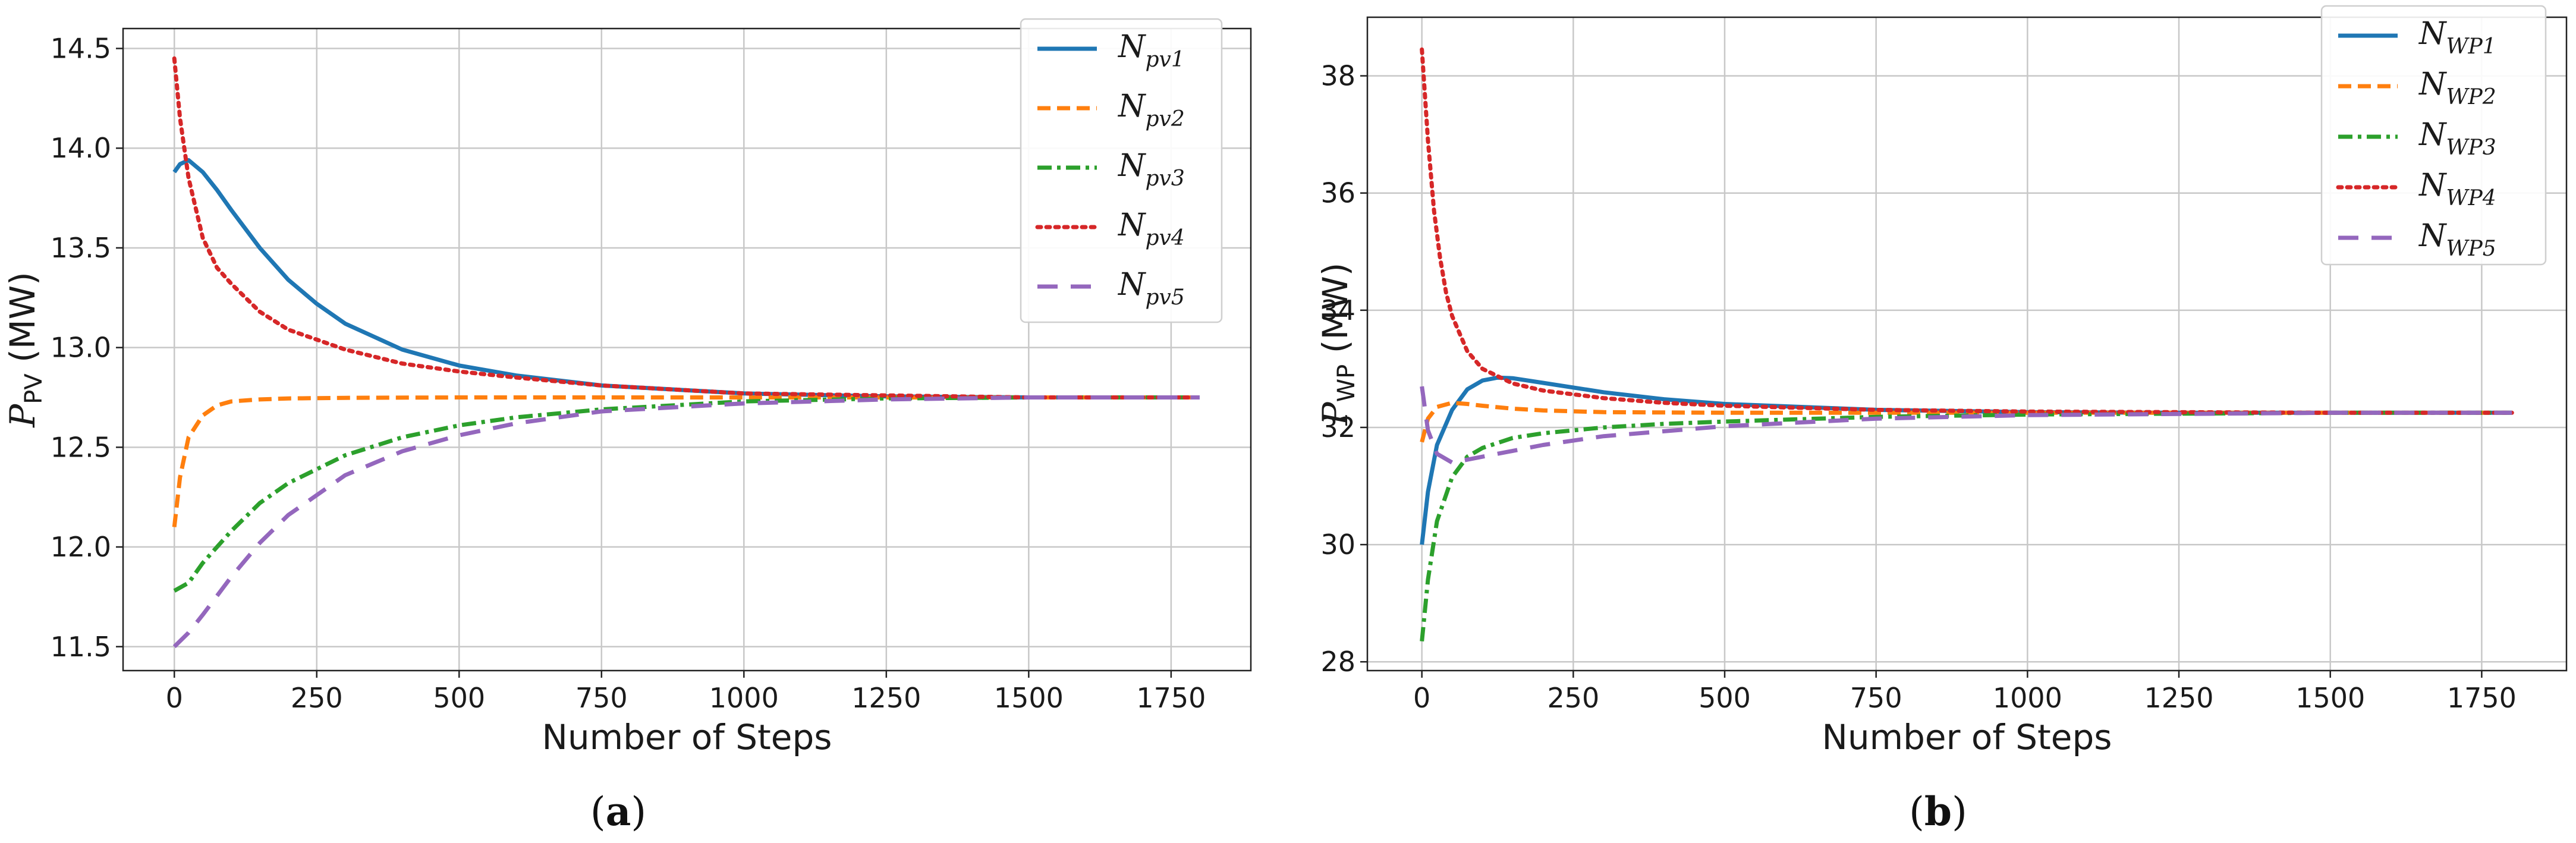  Describe the element at coordinates (1337, 193) in the screenshot. I see `y-tick-label: 36` at that location.